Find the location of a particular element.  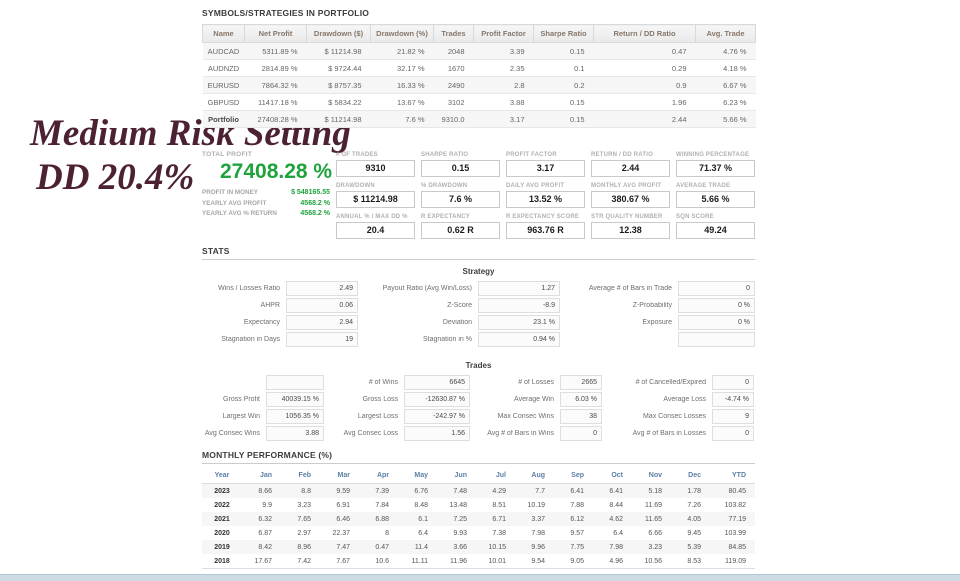

kpi-value: 5.66 % is located at coordinates (715, 199).